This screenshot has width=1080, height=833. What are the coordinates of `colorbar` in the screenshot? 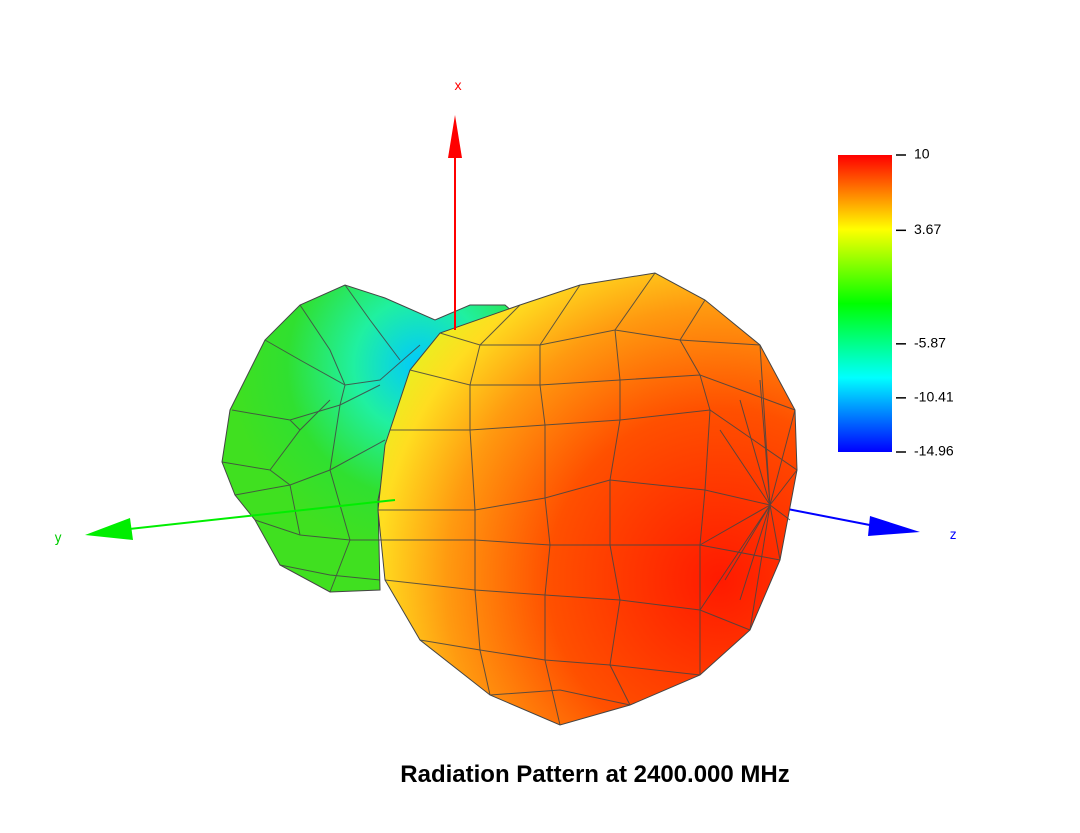 It's located at (865, 303).